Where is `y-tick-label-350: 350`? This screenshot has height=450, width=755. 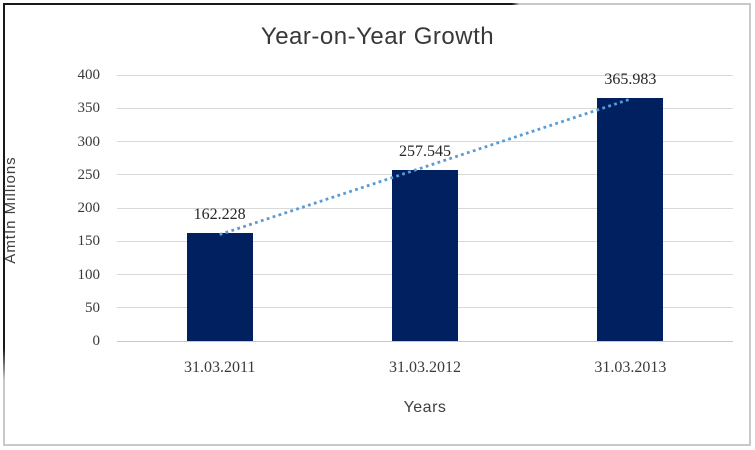 y-tick-label-350: 350 is located at coordinates (89, 108).